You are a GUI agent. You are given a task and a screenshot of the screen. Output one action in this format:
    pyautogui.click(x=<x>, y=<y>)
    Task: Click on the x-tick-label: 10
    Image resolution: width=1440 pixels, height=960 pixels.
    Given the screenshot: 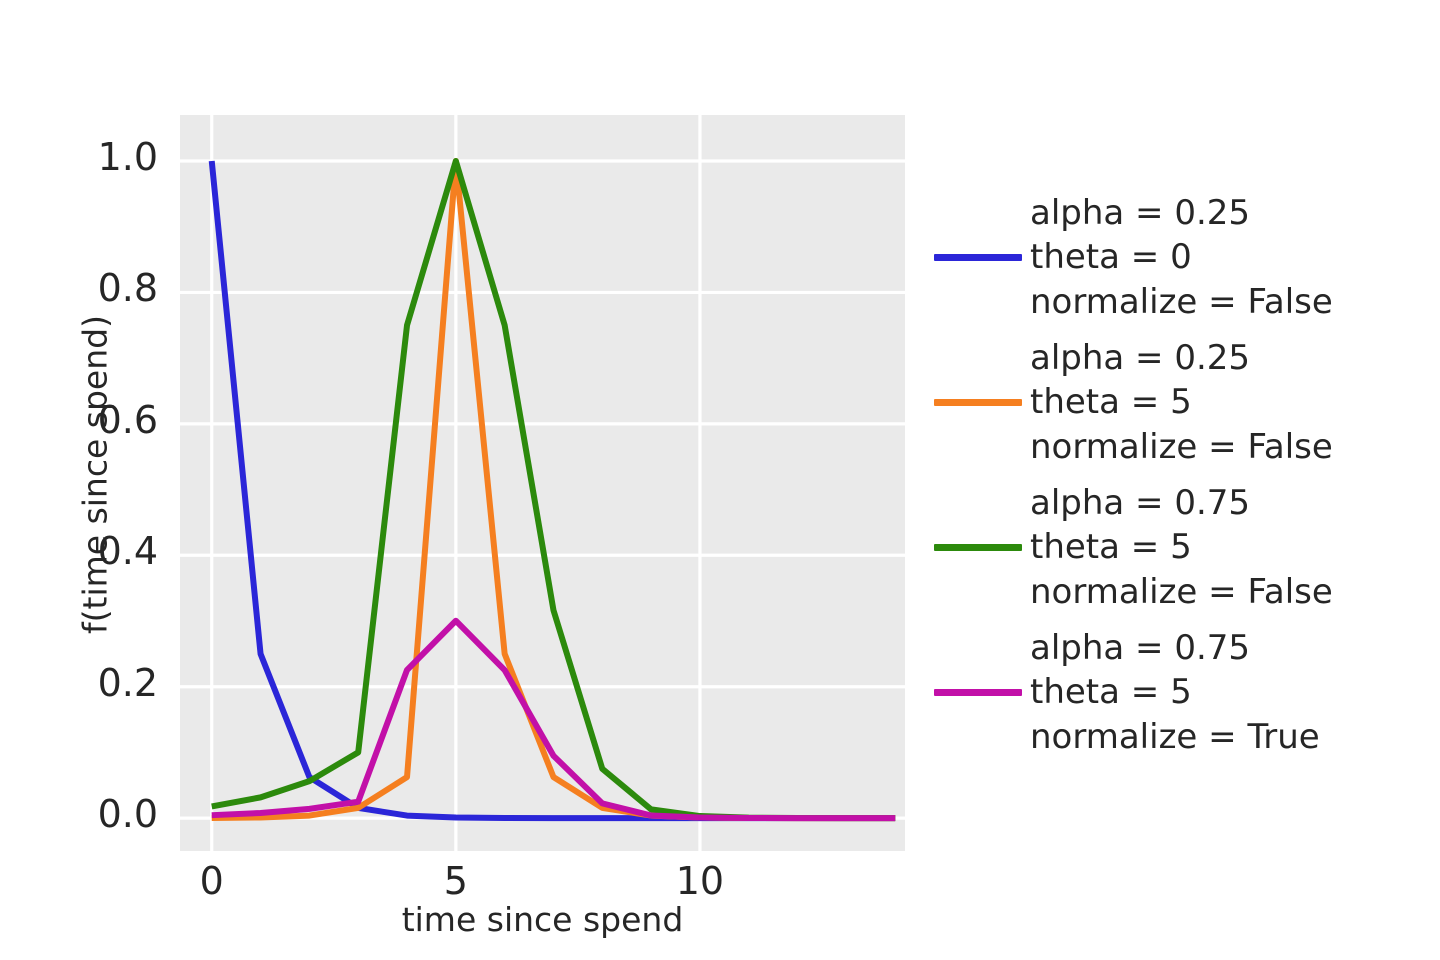 What is the action you would take?
    pyautogui.click(x=700, y=881)
    